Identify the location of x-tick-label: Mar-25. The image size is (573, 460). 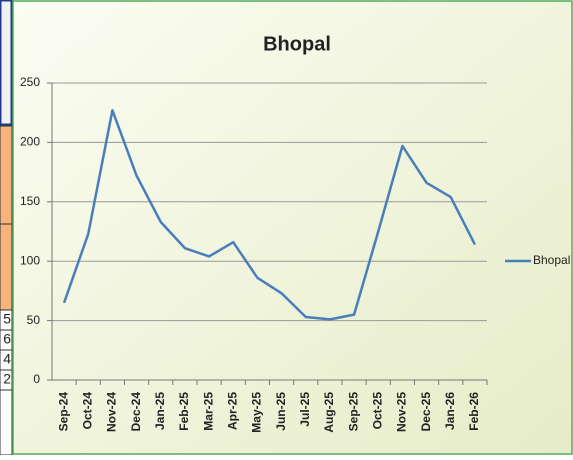
(208, 411).